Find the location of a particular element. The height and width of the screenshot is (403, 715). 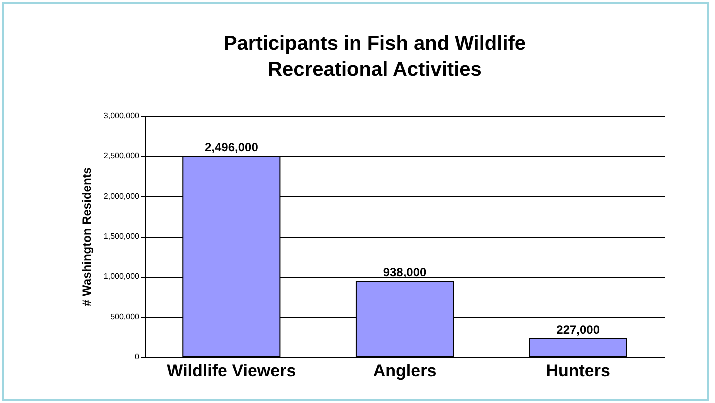

data-label: 2,496,000 is located at coordinates (231, 147).